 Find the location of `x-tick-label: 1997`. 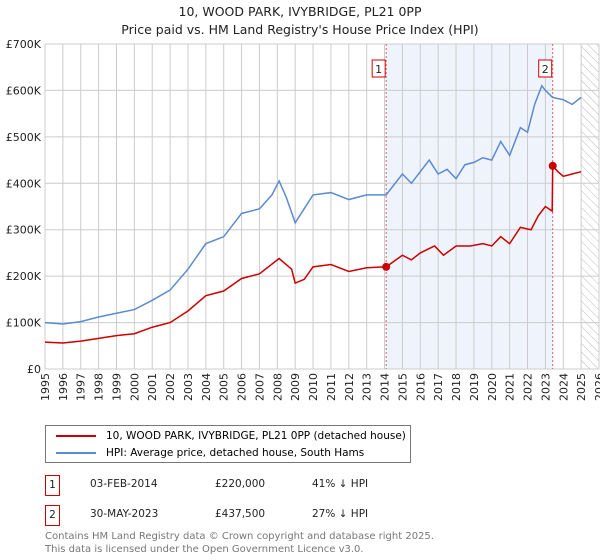

x-tick-label: 1997 is located at coordinates (81, 387).